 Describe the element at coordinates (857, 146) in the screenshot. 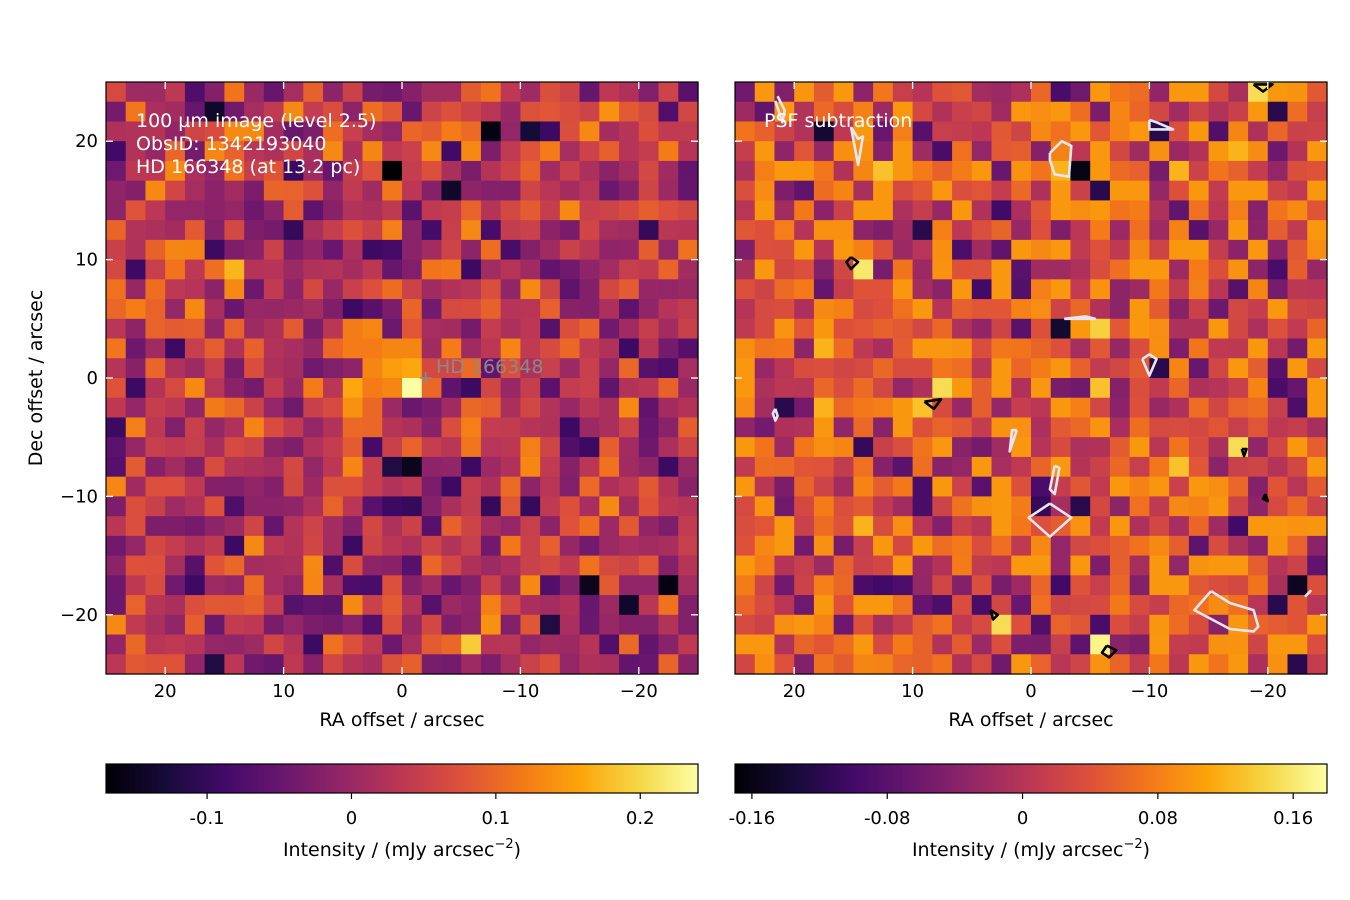

I see `negative-contour` at that location.